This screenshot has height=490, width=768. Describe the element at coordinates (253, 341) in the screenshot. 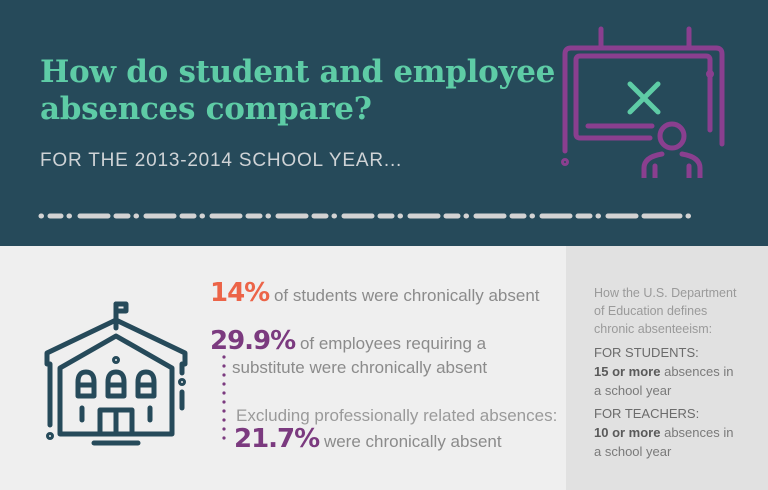

I see `stat-employees-value: 29.9%` at that location.